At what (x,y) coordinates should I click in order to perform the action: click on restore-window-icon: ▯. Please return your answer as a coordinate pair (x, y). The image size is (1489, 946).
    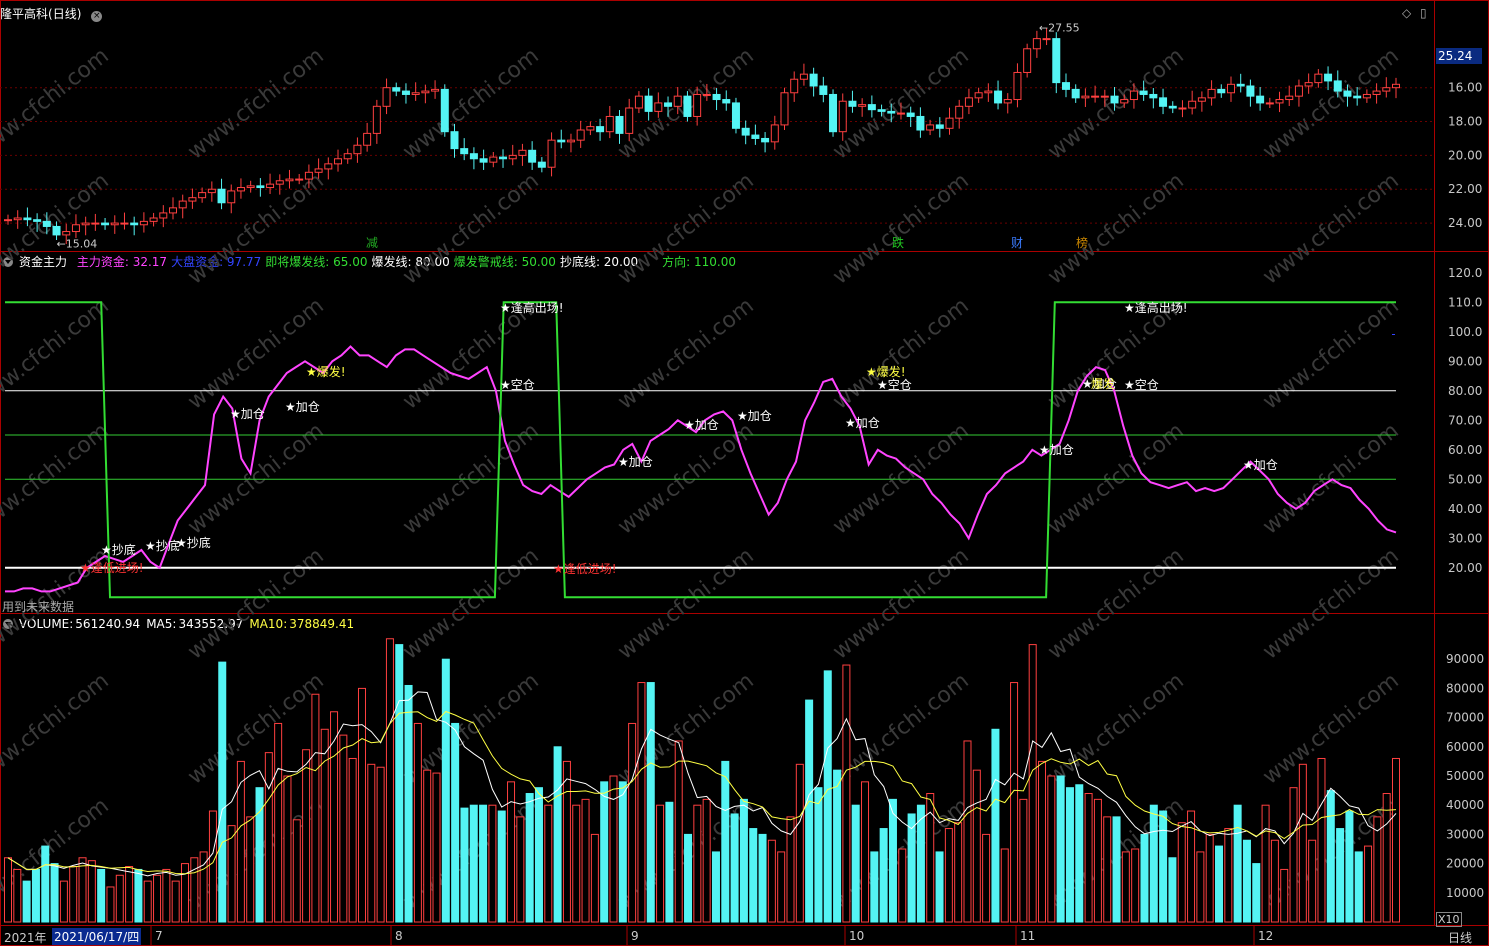
    Looking at the image, I should click on (1423, 13).